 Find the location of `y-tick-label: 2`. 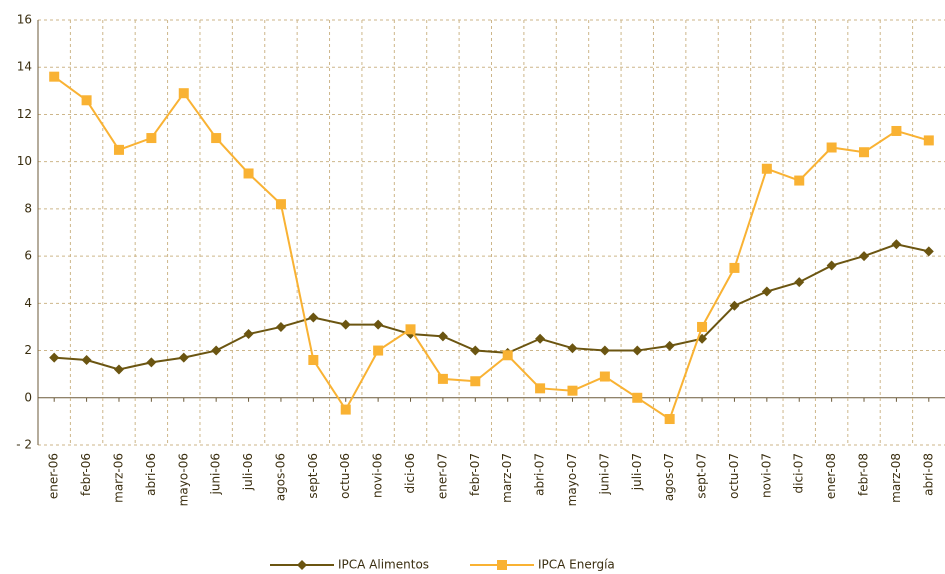

y-tick-label: 2 is located at coordinates (28, 350).